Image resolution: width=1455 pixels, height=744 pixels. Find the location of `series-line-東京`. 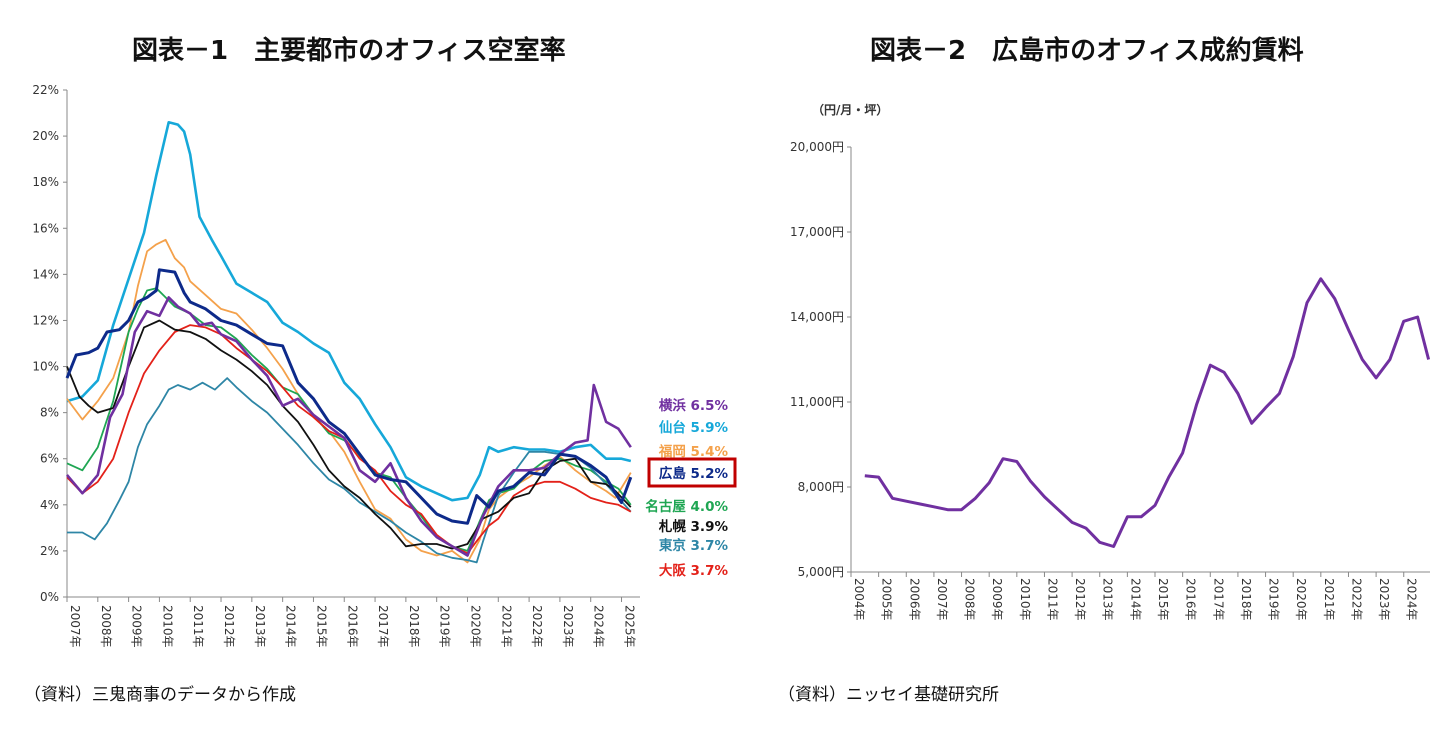

series-line-東京 is located at coordinates (349, 470).